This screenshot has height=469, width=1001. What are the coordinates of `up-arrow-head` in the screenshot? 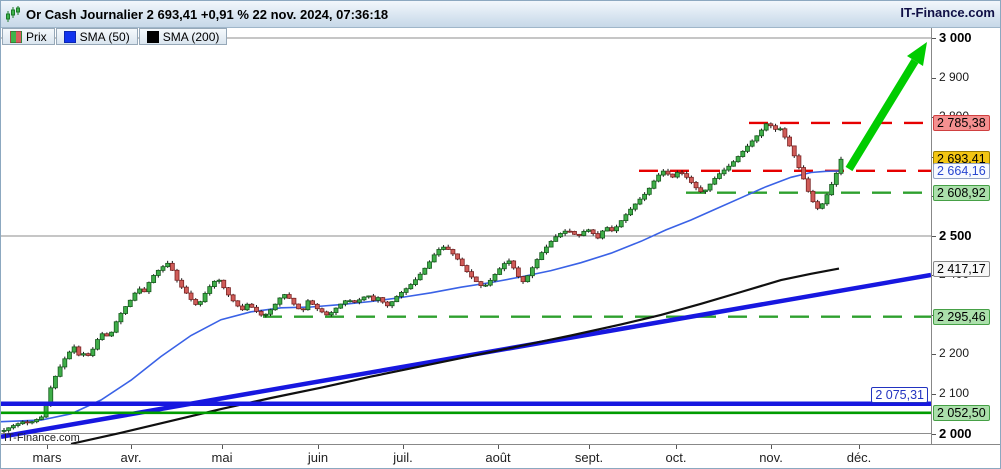 It's located at (917, 54).